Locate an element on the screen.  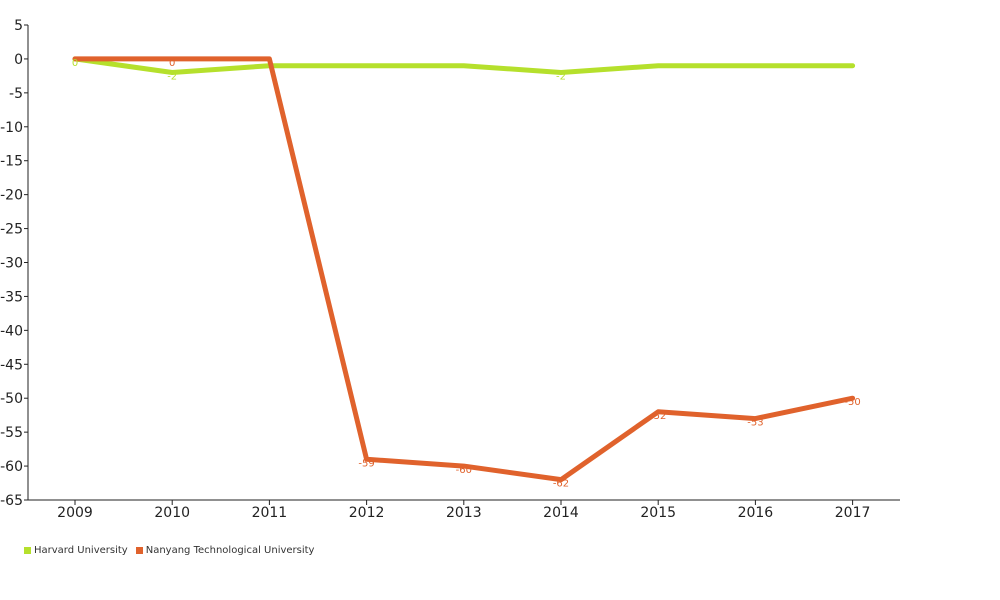
y-tick-label: -35 is located at coordinates (11, 297).